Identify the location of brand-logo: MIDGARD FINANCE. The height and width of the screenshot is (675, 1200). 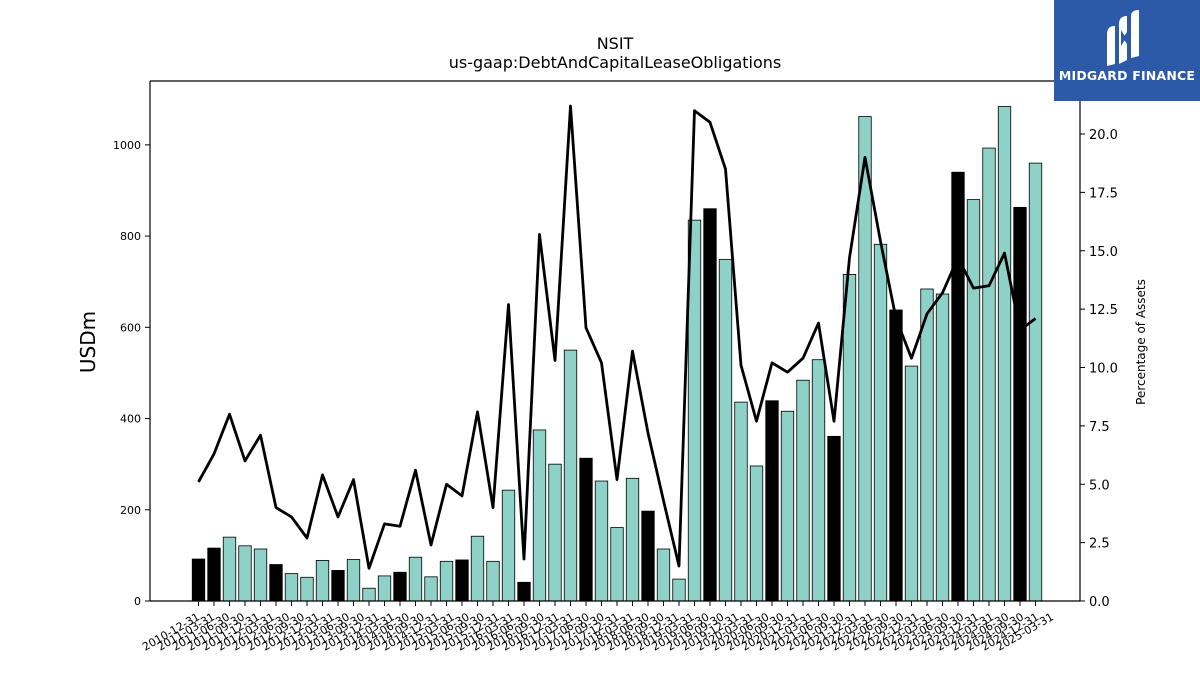
(1127, 50).